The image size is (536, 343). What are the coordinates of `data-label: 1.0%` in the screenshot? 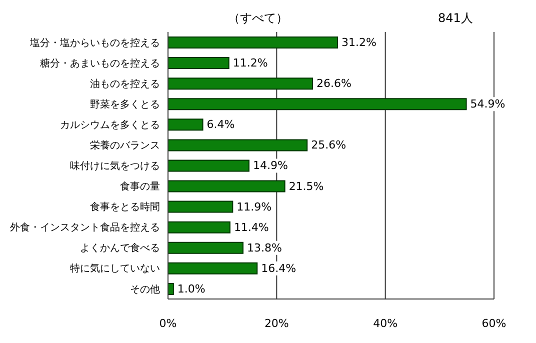 It's located at (191, 289).